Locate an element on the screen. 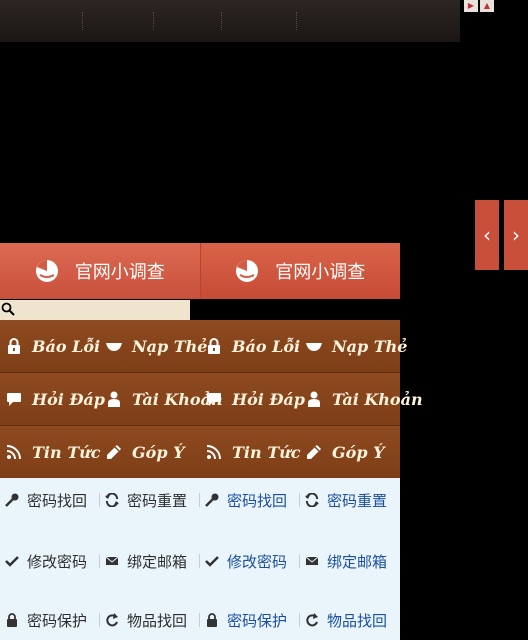  next-arrow-button: › is located at coordinates (516, 235).